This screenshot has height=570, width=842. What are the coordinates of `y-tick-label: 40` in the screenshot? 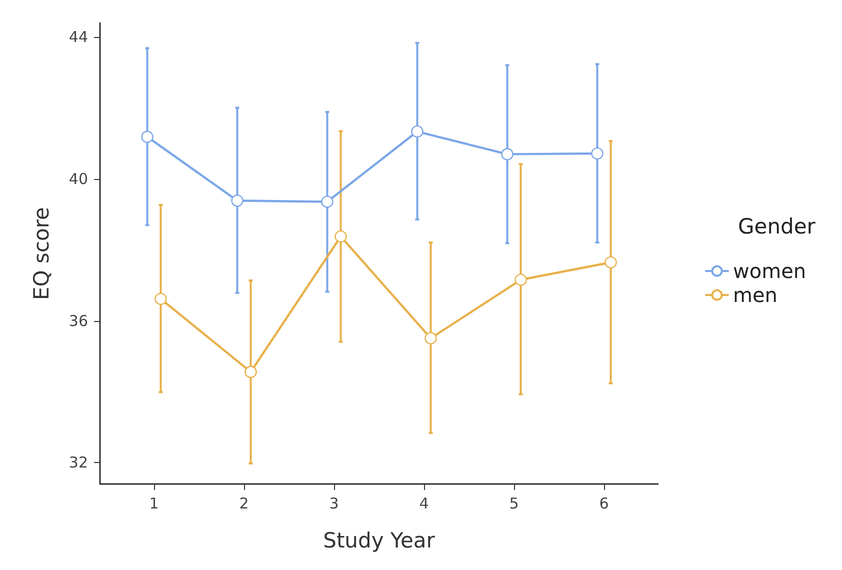 It's located at (78, 179).